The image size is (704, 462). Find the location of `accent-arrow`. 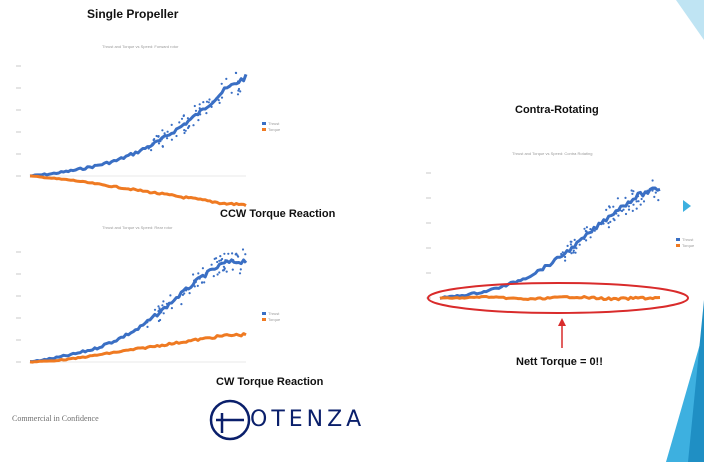

accent-arrow is located at coordinates (687, 206).